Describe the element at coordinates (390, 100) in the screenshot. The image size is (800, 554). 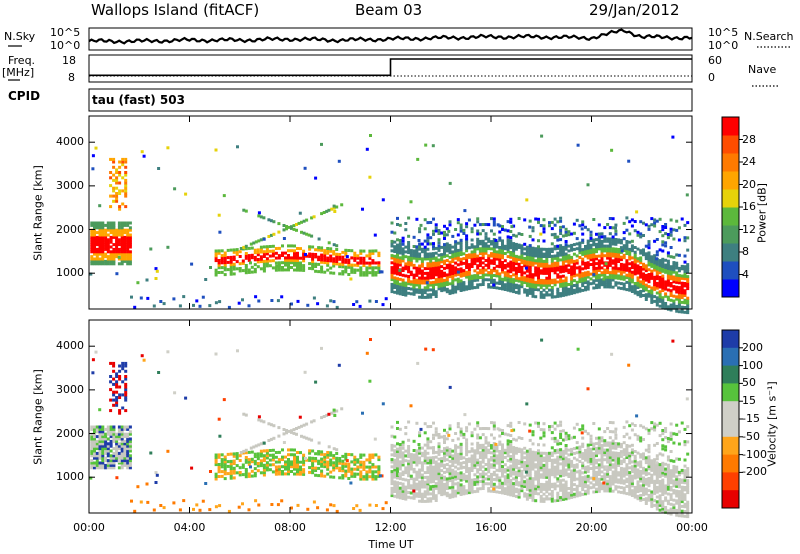
I see `cpid-strip-frame` at that location.